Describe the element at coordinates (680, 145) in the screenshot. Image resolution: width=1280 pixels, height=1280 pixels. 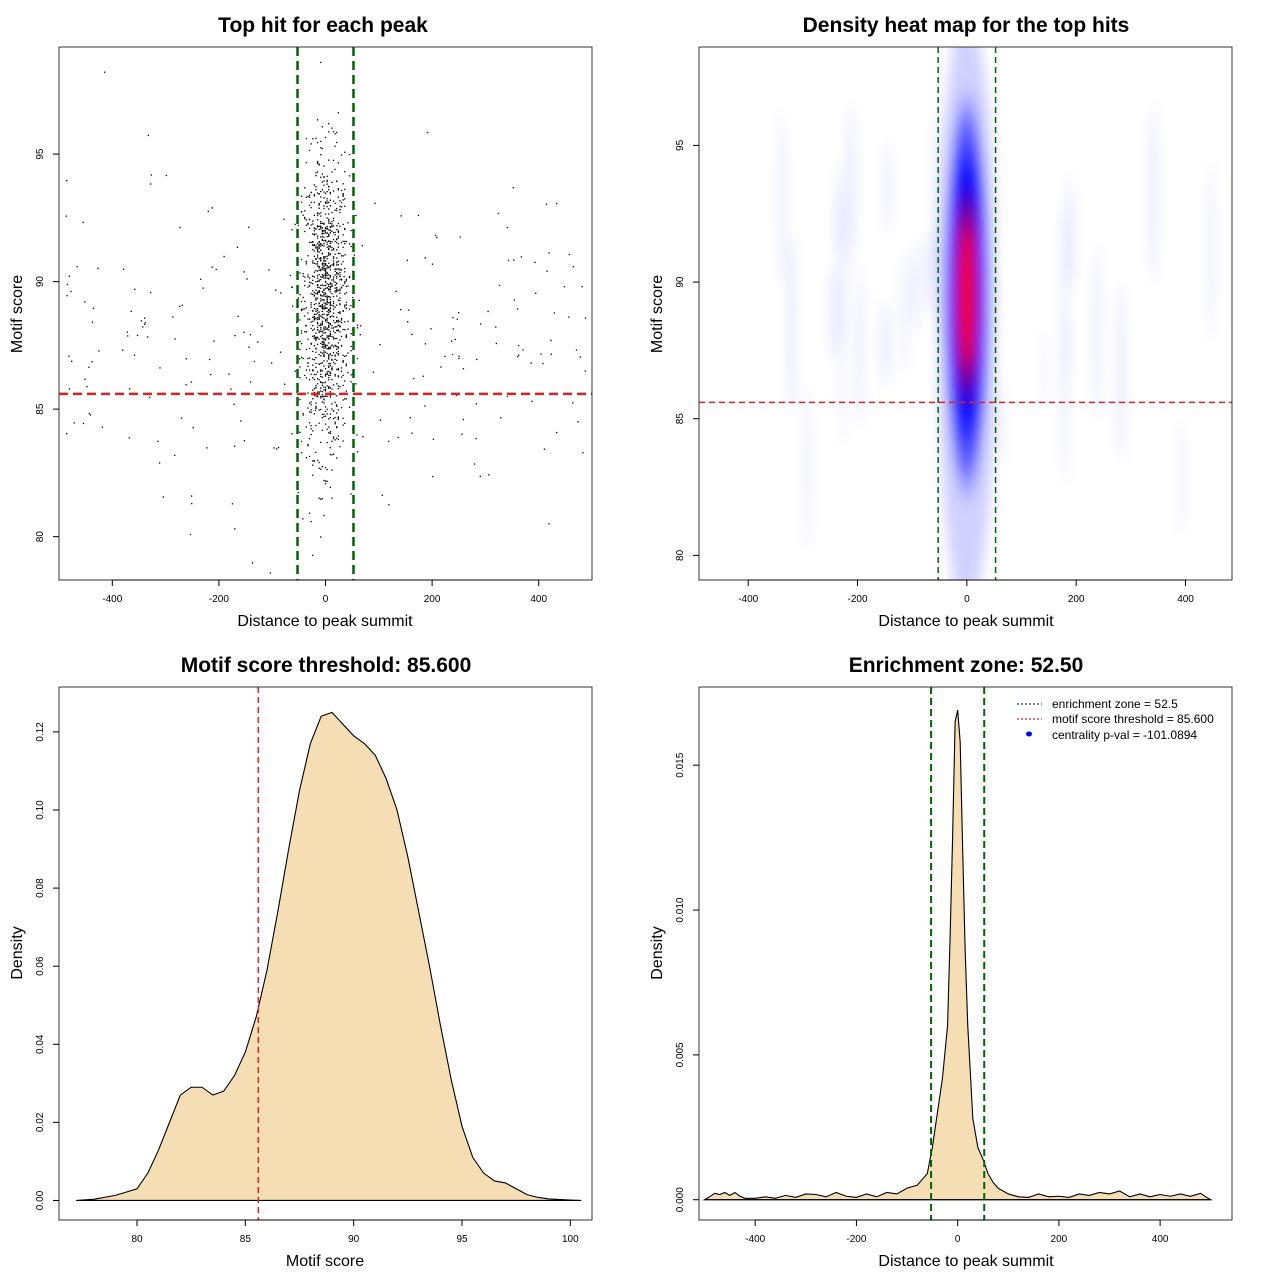
I see `y-tick-label: 95` at that location.